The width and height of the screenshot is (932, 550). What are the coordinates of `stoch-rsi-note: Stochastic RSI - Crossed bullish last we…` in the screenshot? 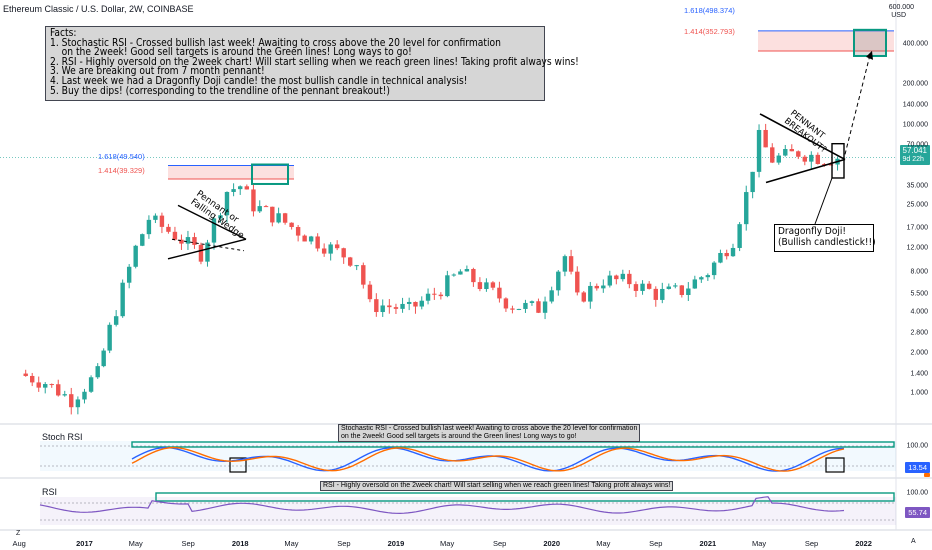 It's located at (489, 433).